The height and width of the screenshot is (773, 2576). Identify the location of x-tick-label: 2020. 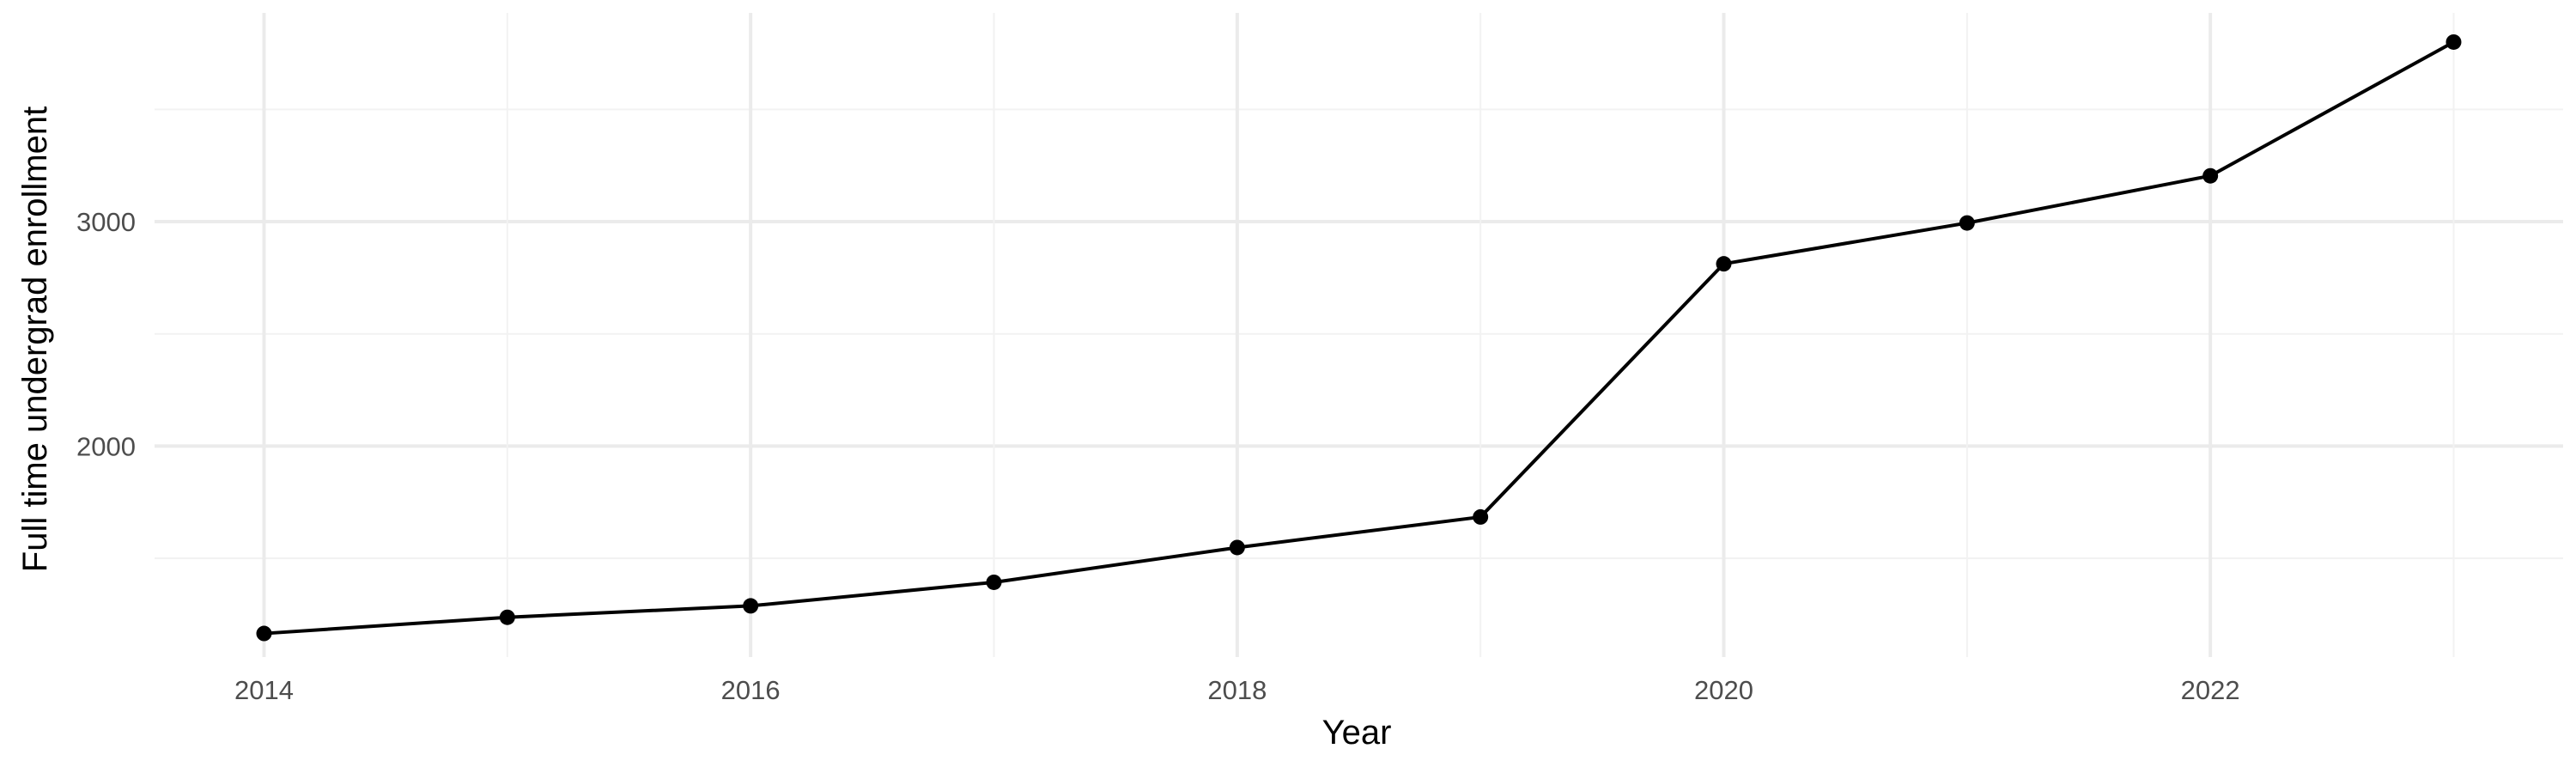
(1723, 690).